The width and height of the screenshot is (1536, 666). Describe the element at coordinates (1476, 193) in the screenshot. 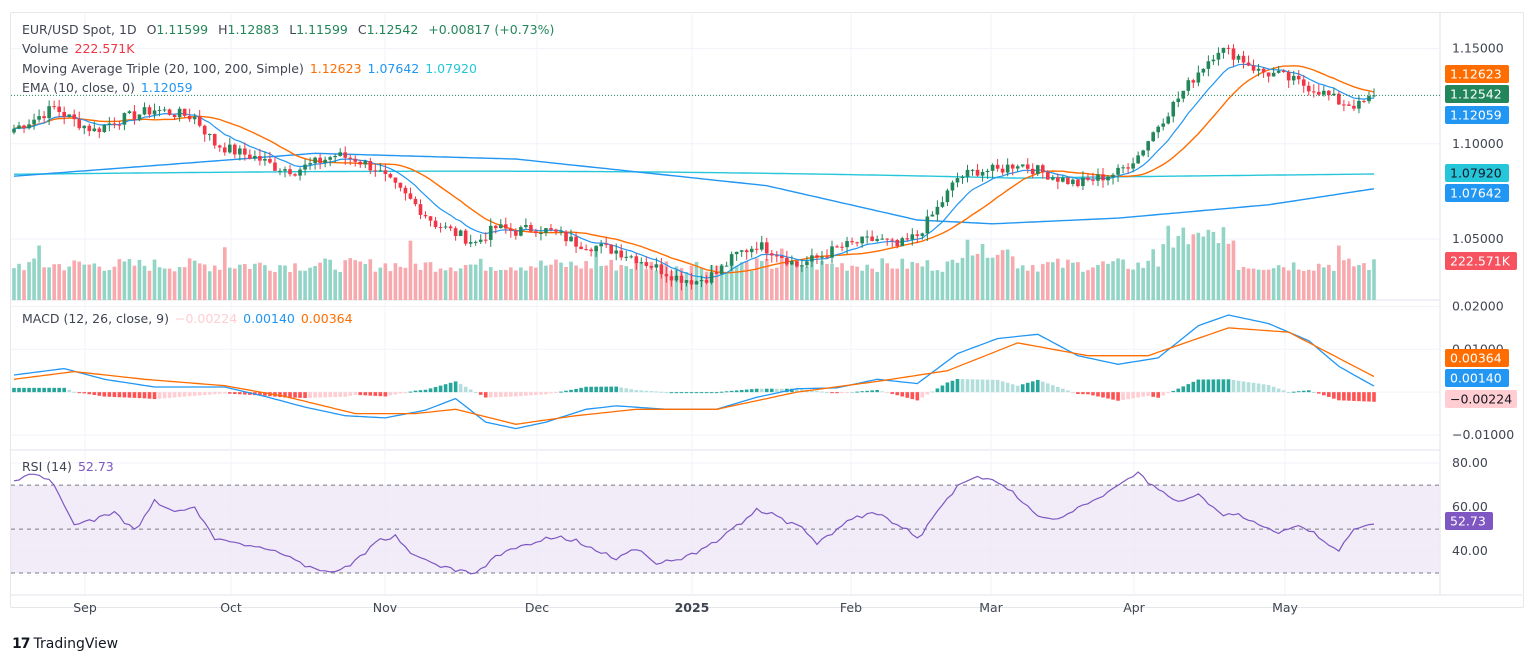

I see `ma100-price-tag-text: 1.07642` at that location.